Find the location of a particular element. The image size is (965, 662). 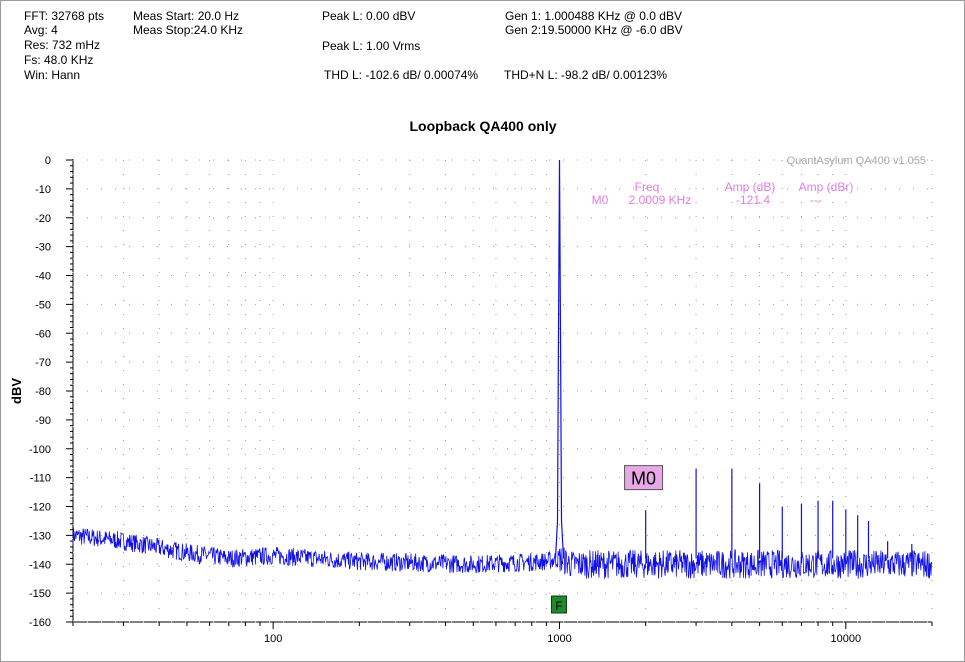

fft-size-text: FFT: 32768 pts is located at coordinates (64, 16).